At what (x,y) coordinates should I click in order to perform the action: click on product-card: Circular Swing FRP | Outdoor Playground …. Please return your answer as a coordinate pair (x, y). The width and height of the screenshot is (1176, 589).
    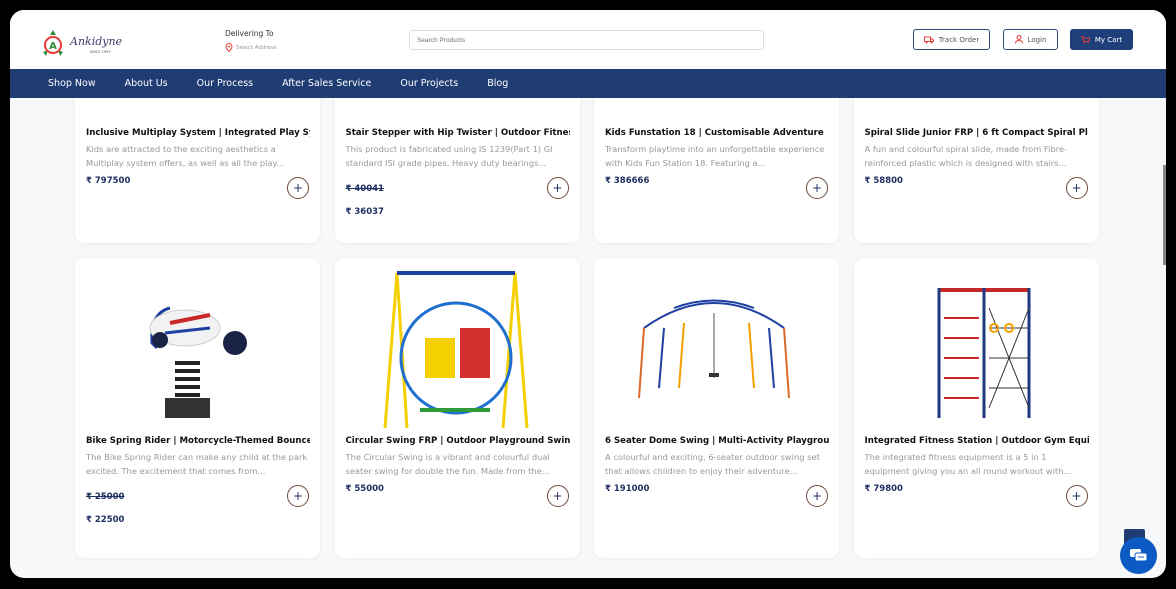
    Looking at the image, I should click on (457, 408).